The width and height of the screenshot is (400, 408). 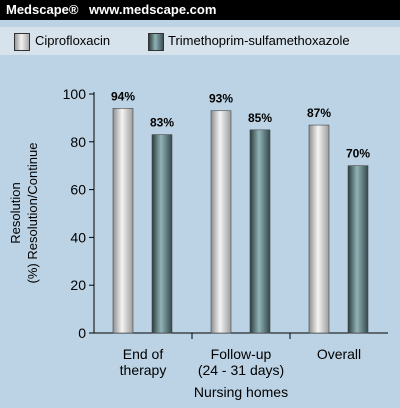 What do you see at coordinates (143, 370) in the screenshot?
I see `x-tick-label-0-1: therapy` at bounding box center [143, 370].